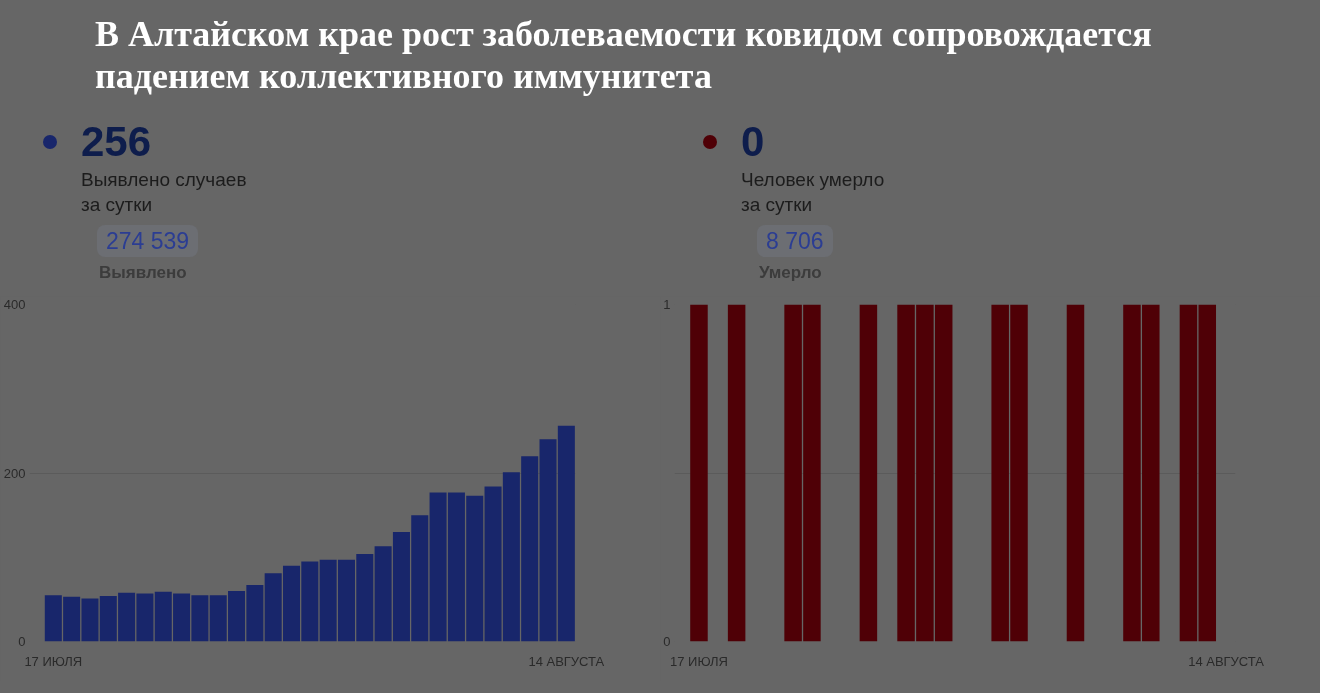 The image size is (1320, 693). What do you see at coordinates (14, 304) in the screenshot?
I see `y-tick-label: 400` at bounding box center [14, 304].